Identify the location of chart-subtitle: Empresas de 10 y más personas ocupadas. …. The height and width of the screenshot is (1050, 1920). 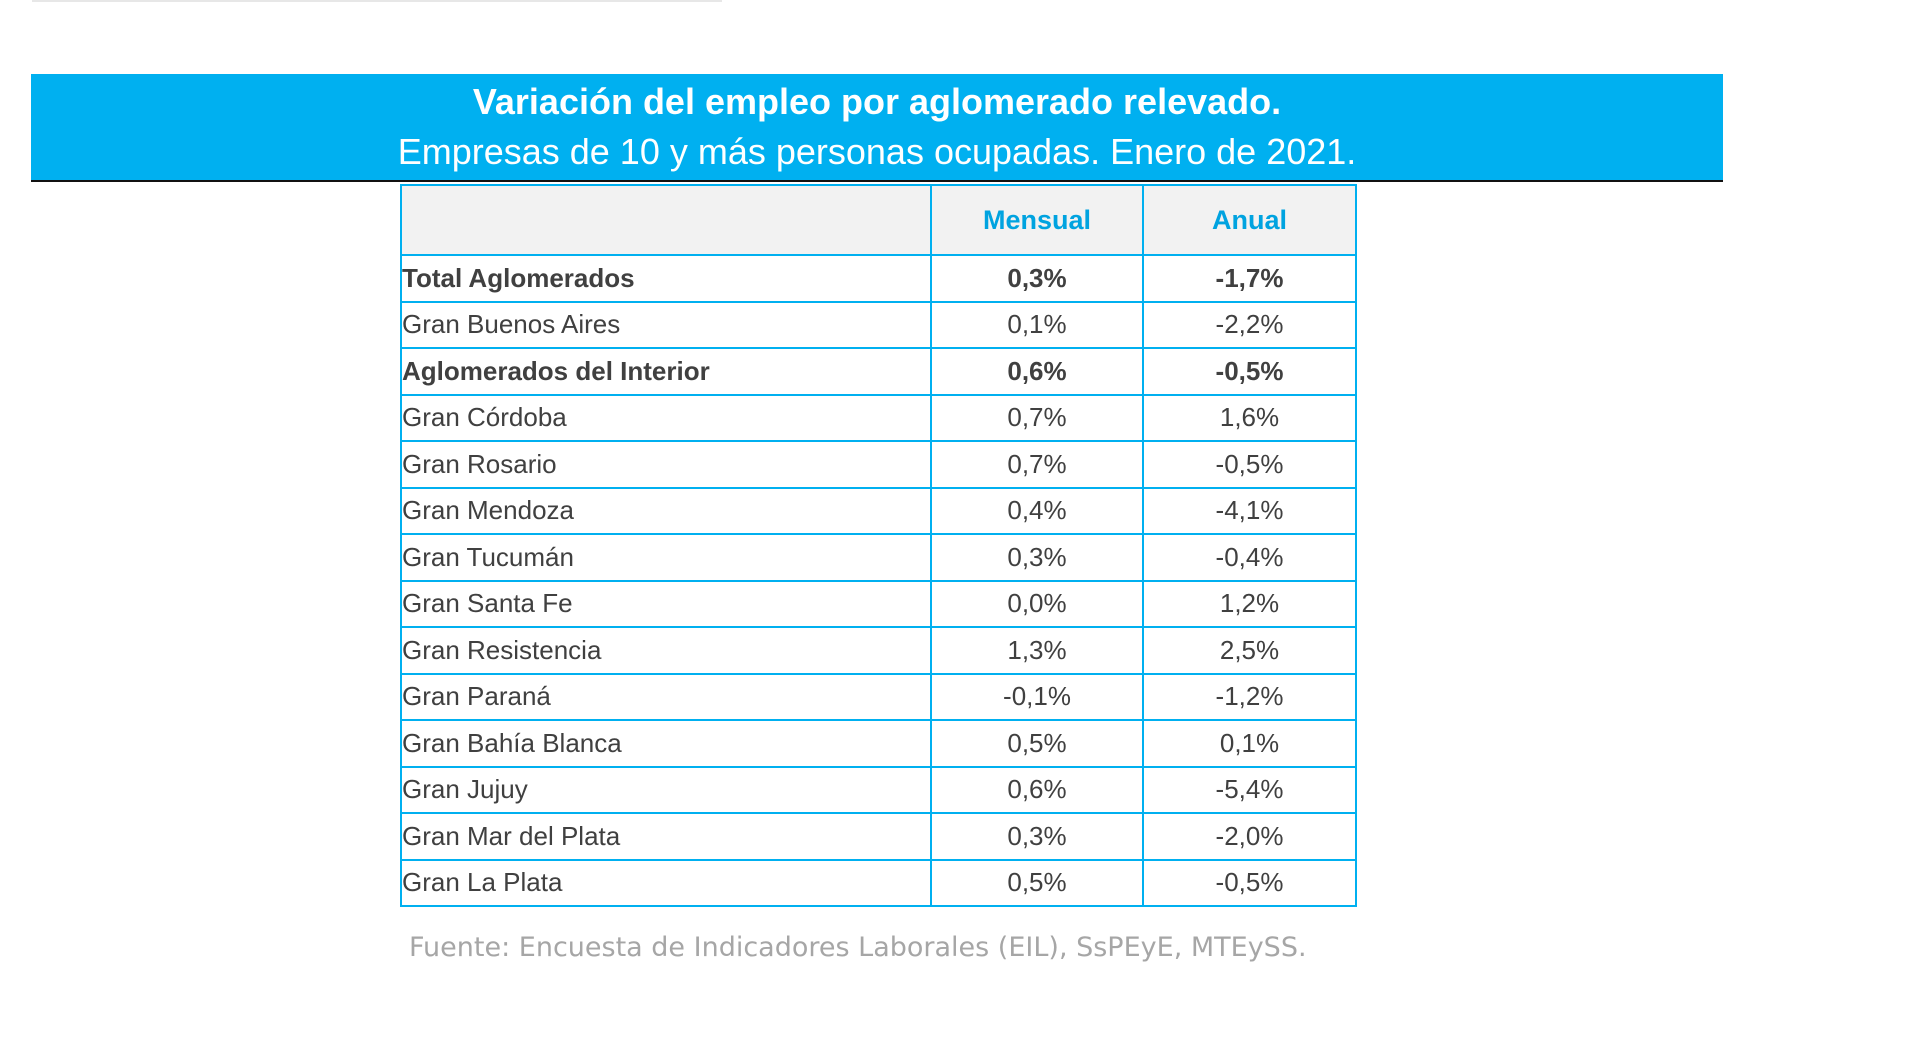
(877, 151).